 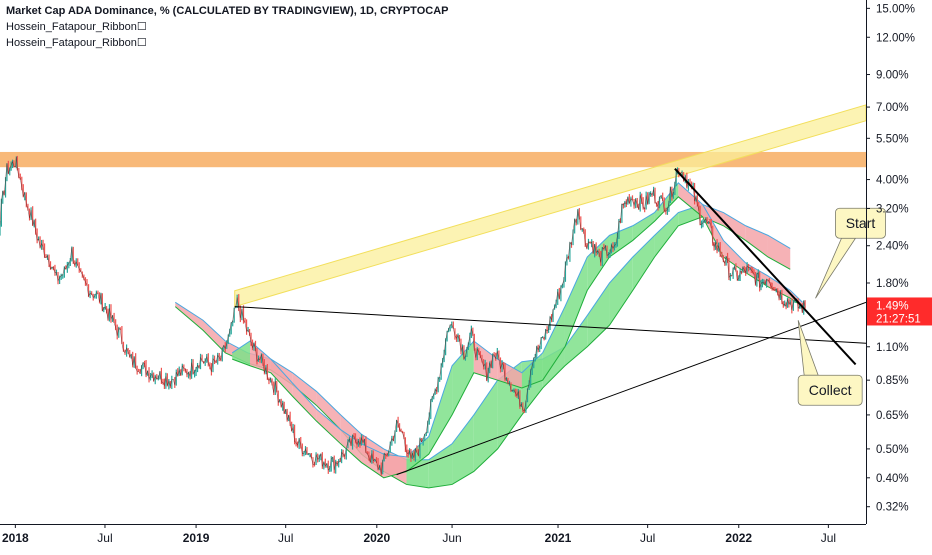 What do you see at coordinates (830, 363) in the screenshot?
I see `callout-collect: Collect` at bounding box center [830, 363].